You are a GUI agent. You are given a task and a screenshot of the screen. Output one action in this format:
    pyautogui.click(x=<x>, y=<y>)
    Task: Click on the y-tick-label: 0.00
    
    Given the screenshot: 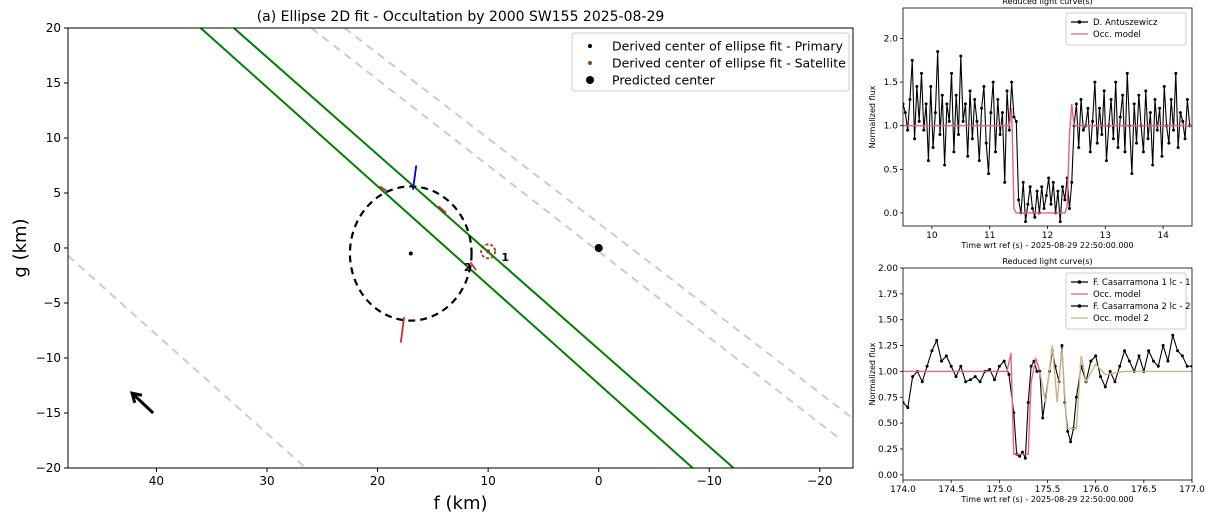 What is the action you would take?
    pyautogui.click(x=888, y=476)
    